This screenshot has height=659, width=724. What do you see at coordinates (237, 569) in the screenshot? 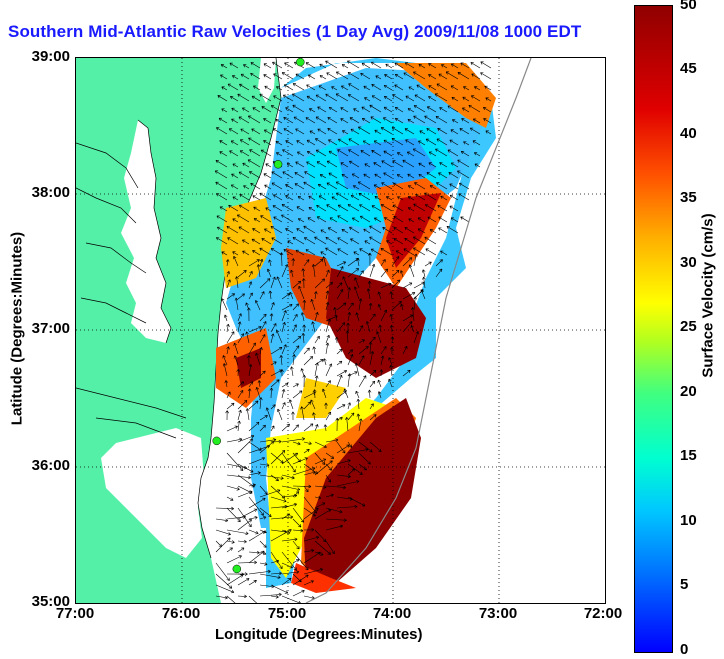
I see `radar-station-marker` at bounding box center [237, 569].